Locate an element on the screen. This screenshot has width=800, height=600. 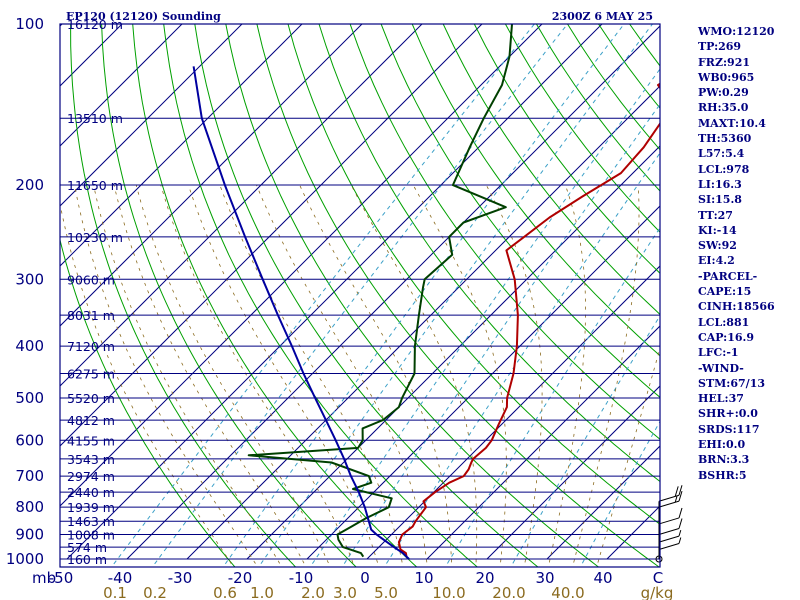
height-label: 2974 m is located at coordinates (91, 476).